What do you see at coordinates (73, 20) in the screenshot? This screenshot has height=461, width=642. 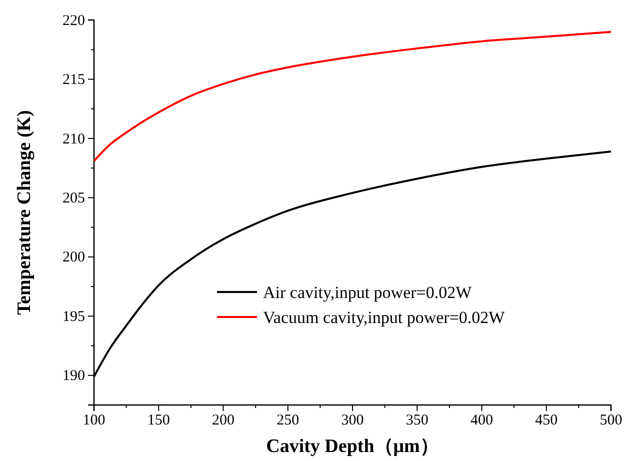 I see `y-tick-label: 220` at bounding box center [73, 20].